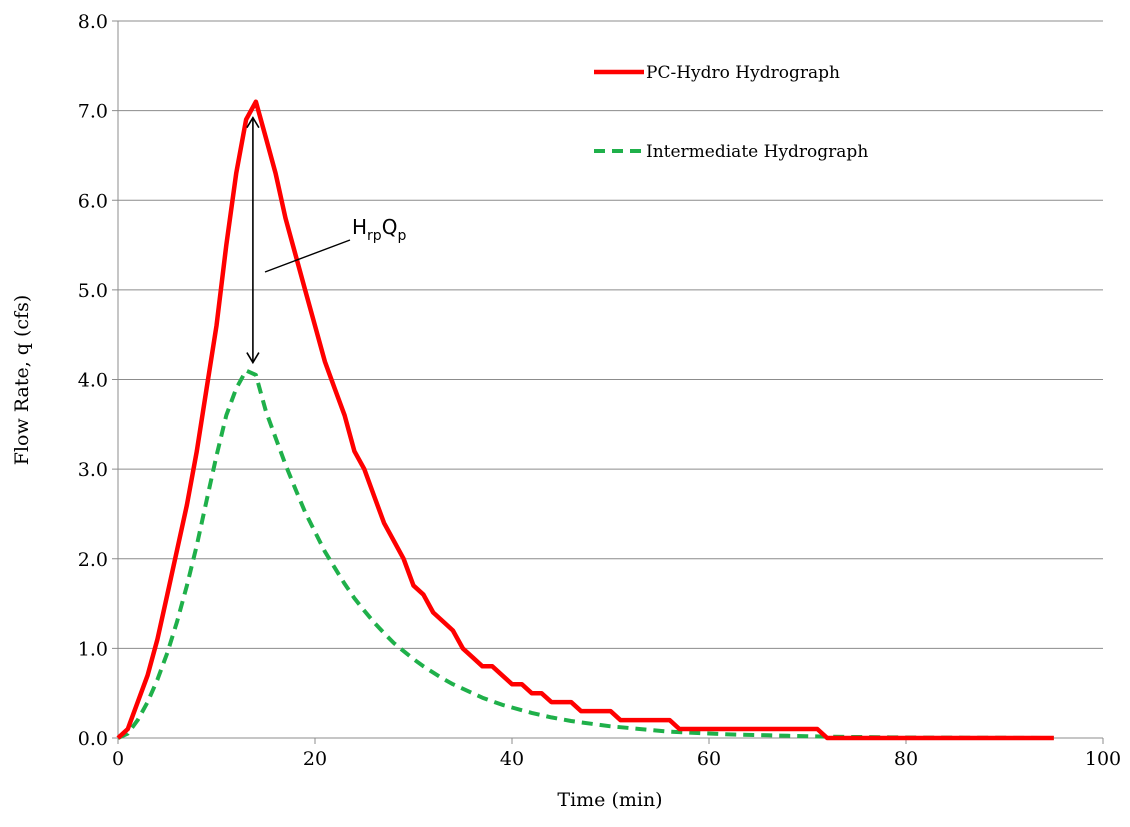 The height and width of the screenshot is (827, 1130). Describe the element at coordinates (616, 759) in the screenshot. I see `x-tick-labels: 0 20 40 60 80 100` at that location.